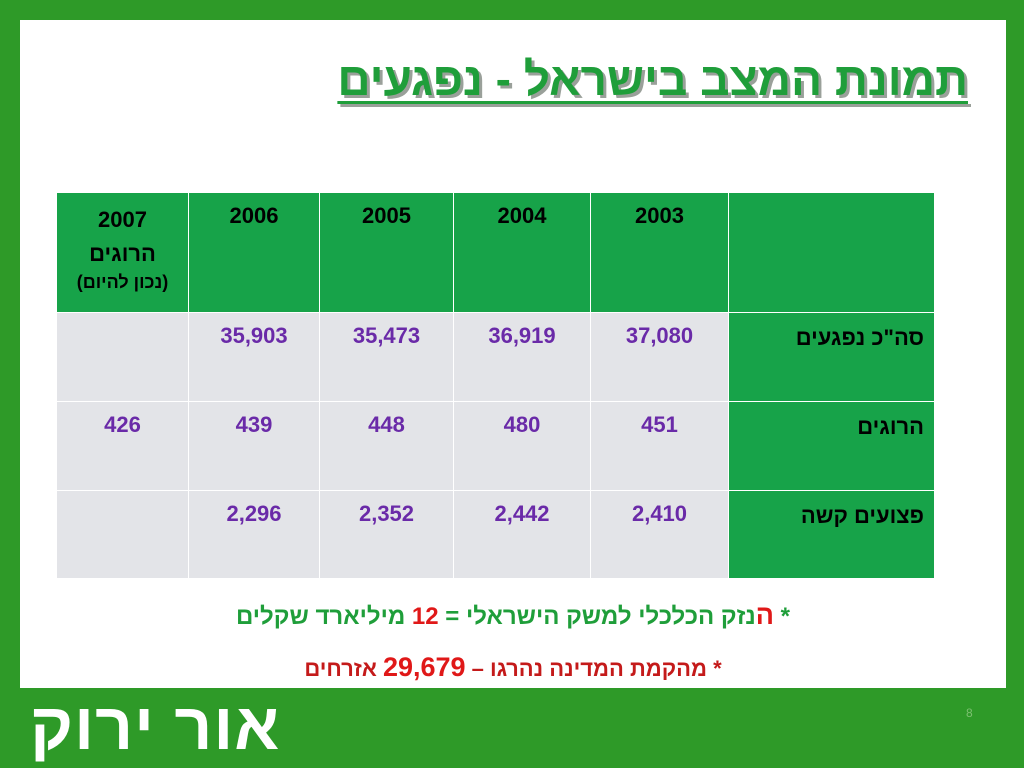 Image resolution: width=1024 pixels, height=768 pixels. What do you see at coordinates (659, 357) in the screenshot?
I see `table-cell: 37,080` at bounding box center [659, 357].